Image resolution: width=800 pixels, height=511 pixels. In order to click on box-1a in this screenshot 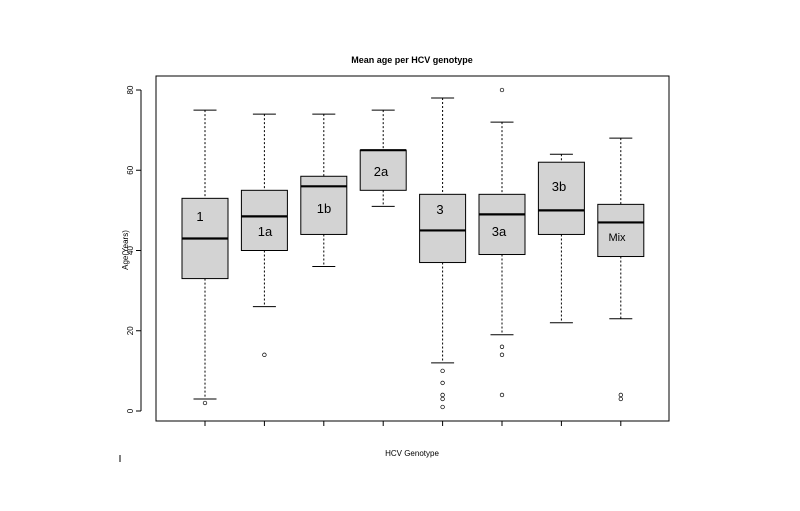, I will do `click(264, 235)`.